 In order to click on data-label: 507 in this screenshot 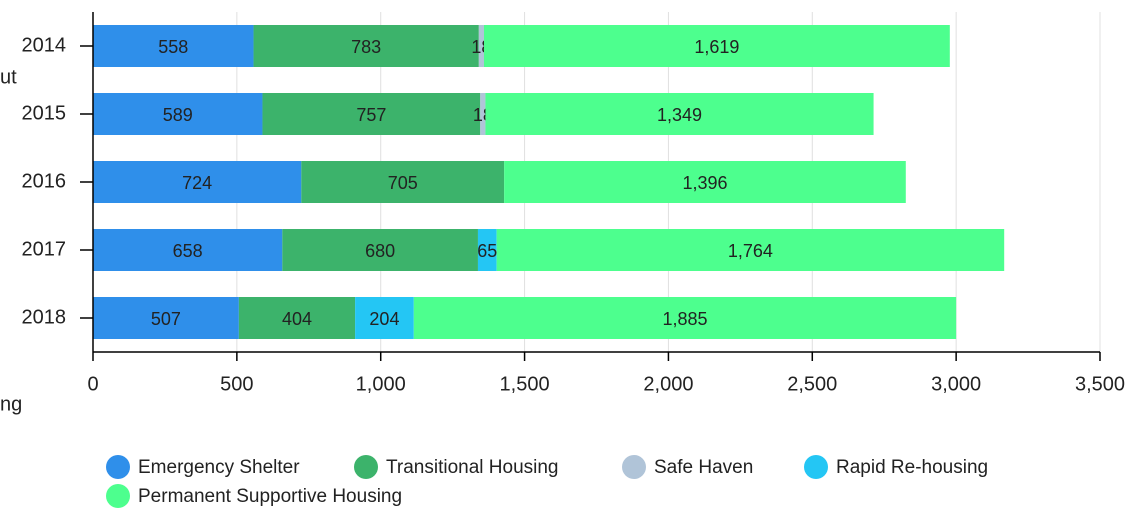, I will do `click(166, 319)`.